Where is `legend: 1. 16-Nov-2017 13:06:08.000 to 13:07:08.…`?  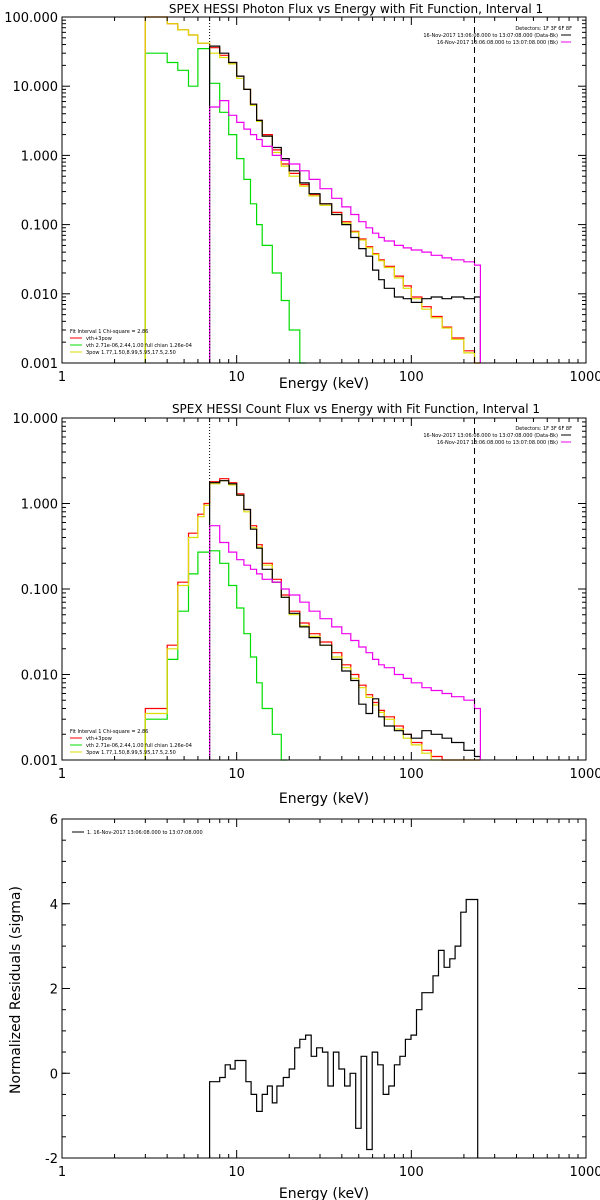
legend: 1. 16-Nov-2017 13:06:08.000 to 13:07:08.… is located at coordinates (137, 833).